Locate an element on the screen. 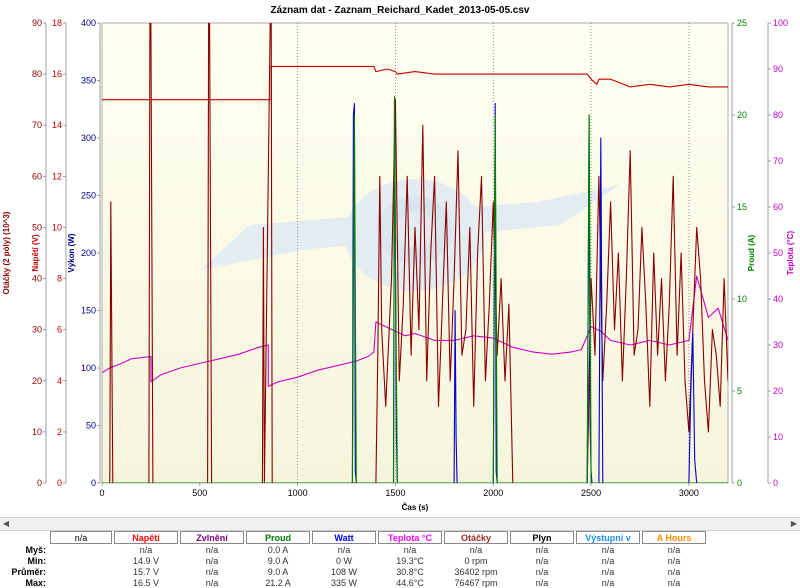 The width and height of the screenshot is (800, 588). napeti-tick-label: 2 is located at coordinates (59, 432).